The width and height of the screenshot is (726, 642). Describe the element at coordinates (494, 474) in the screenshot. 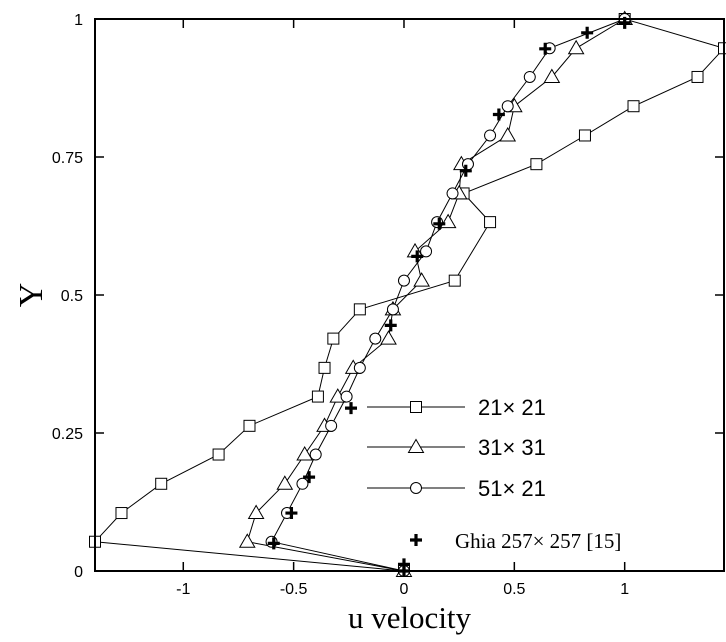

I see `legend: 21× 21 31× 31 51× 21 Ghia 257× 257 [15]` at that location.